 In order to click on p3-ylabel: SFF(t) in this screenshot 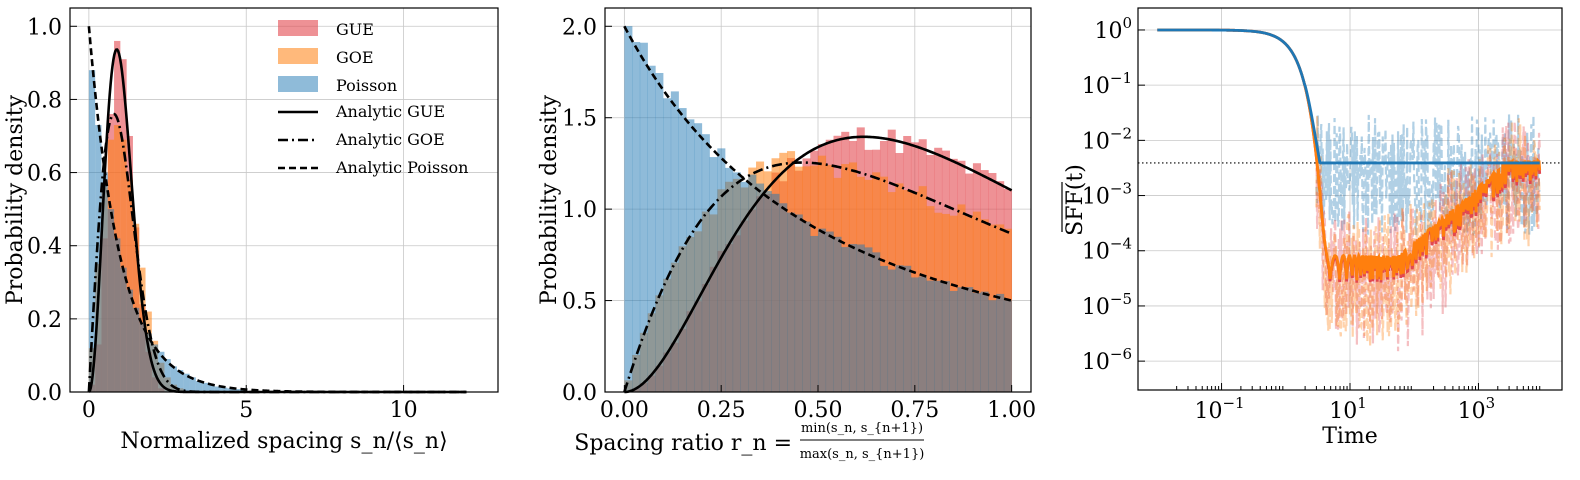, I will do `click(1075, 200)`.